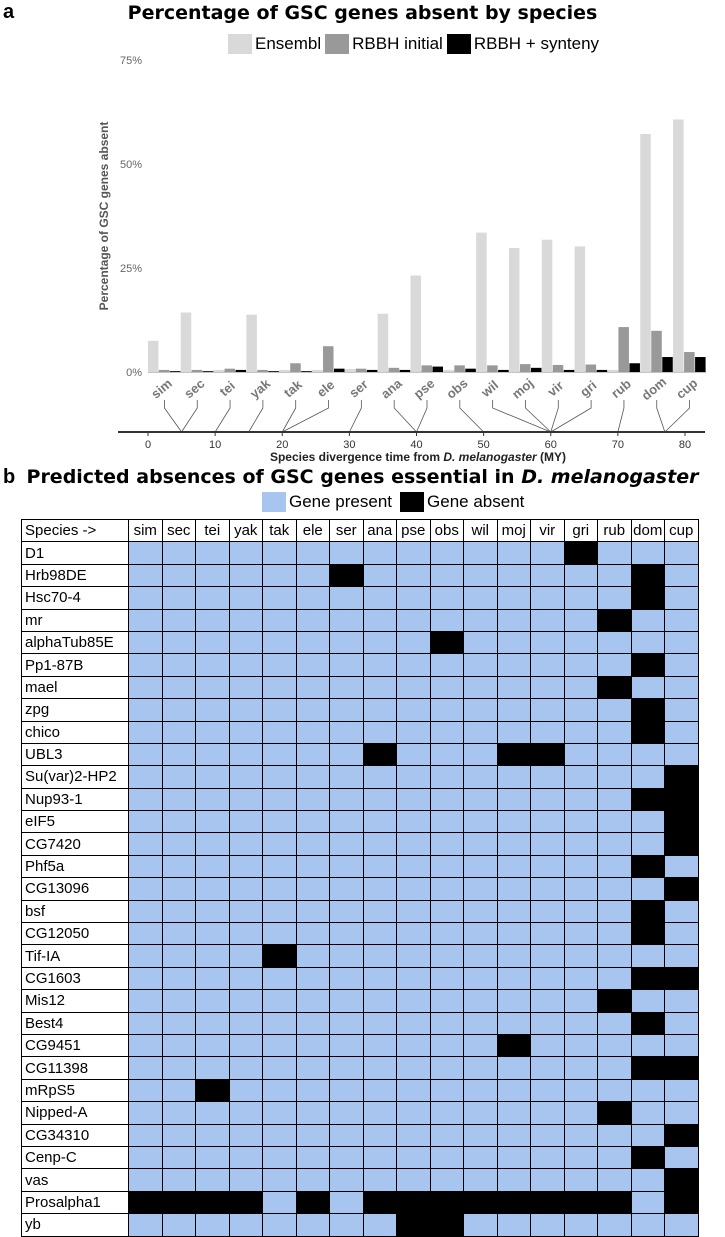  What do you see at coordinates (9, 477) in the screenshot?
I see `panel-b-letter: b` at bounding box center [9, 477].